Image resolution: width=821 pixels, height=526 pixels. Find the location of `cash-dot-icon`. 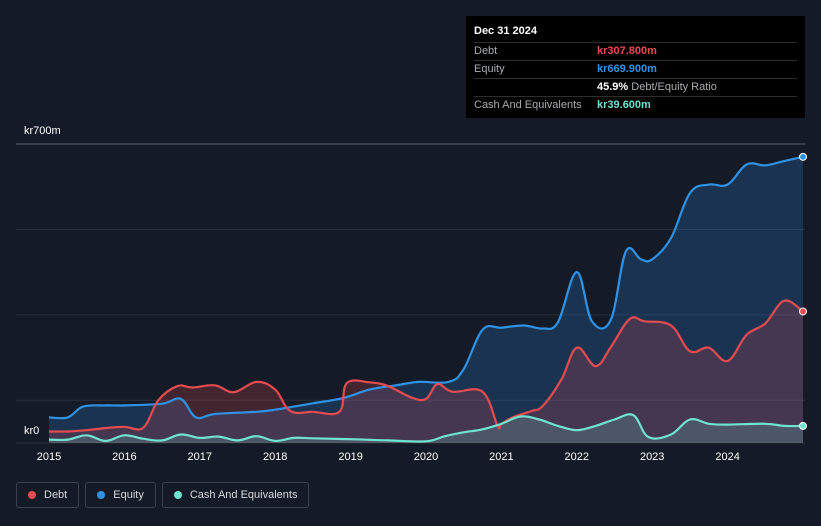

cash-dot-icon is located at coordinates (177, 495).